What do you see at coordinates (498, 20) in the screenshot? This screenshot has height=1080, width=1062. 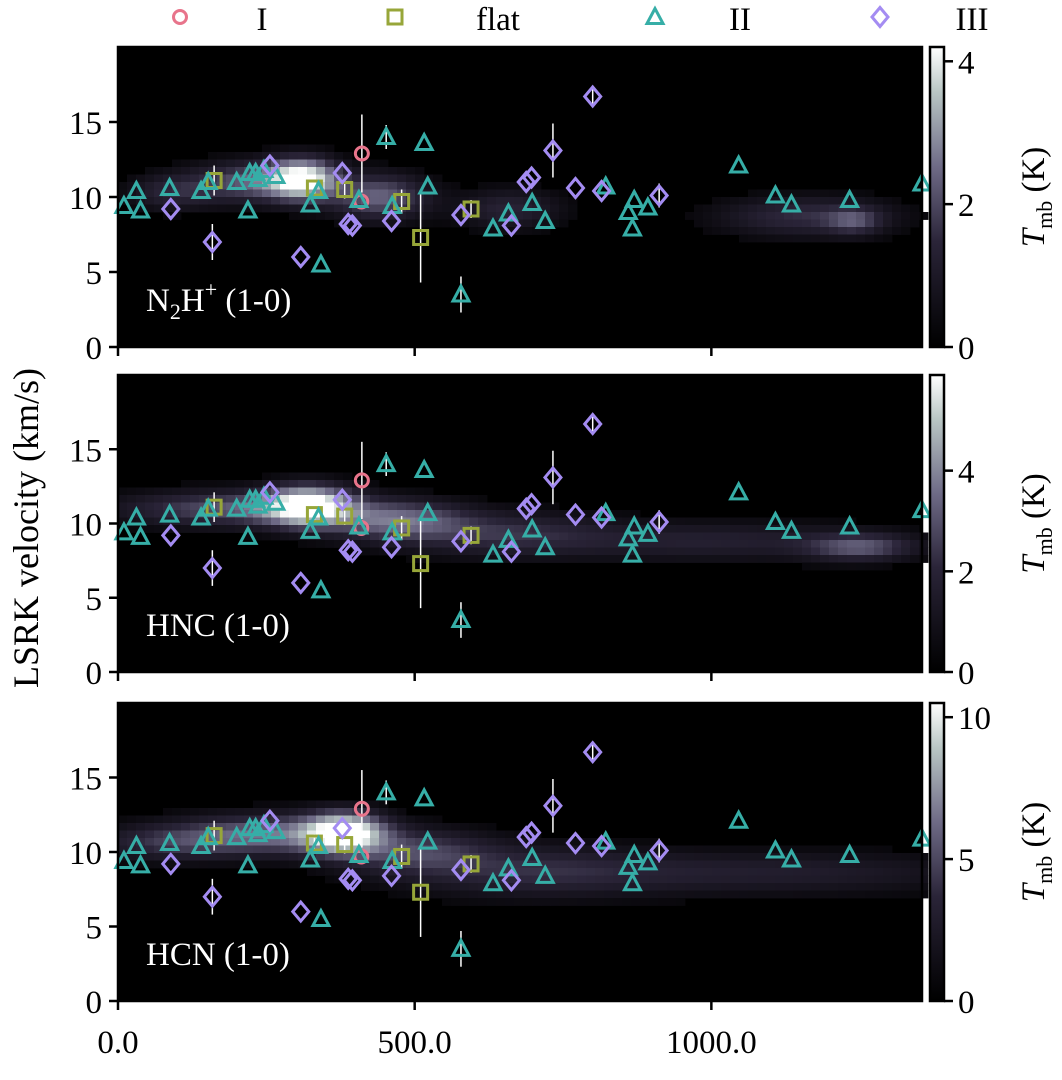 I see `legend-label-flat: flat` at bounding box center [498, 20].